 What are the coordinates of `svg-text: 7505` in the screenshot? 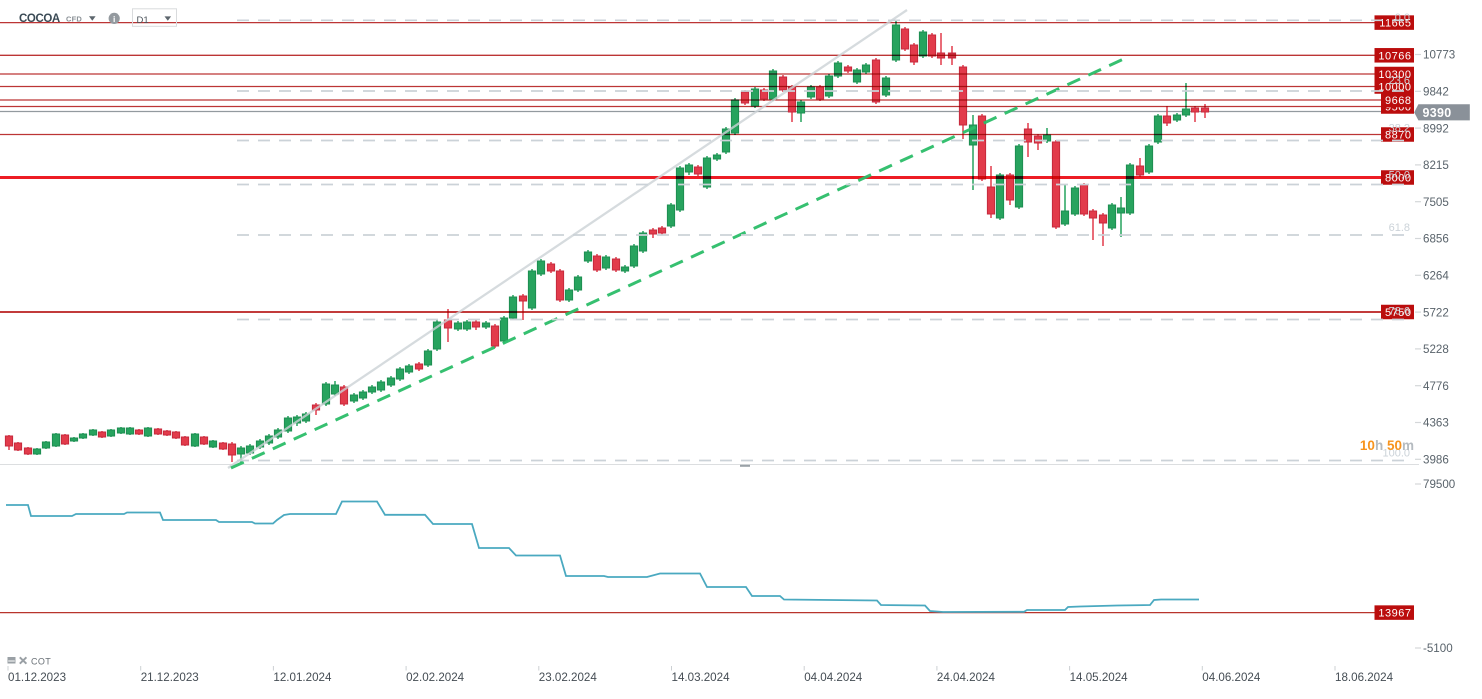 It's located at (1436, 202).